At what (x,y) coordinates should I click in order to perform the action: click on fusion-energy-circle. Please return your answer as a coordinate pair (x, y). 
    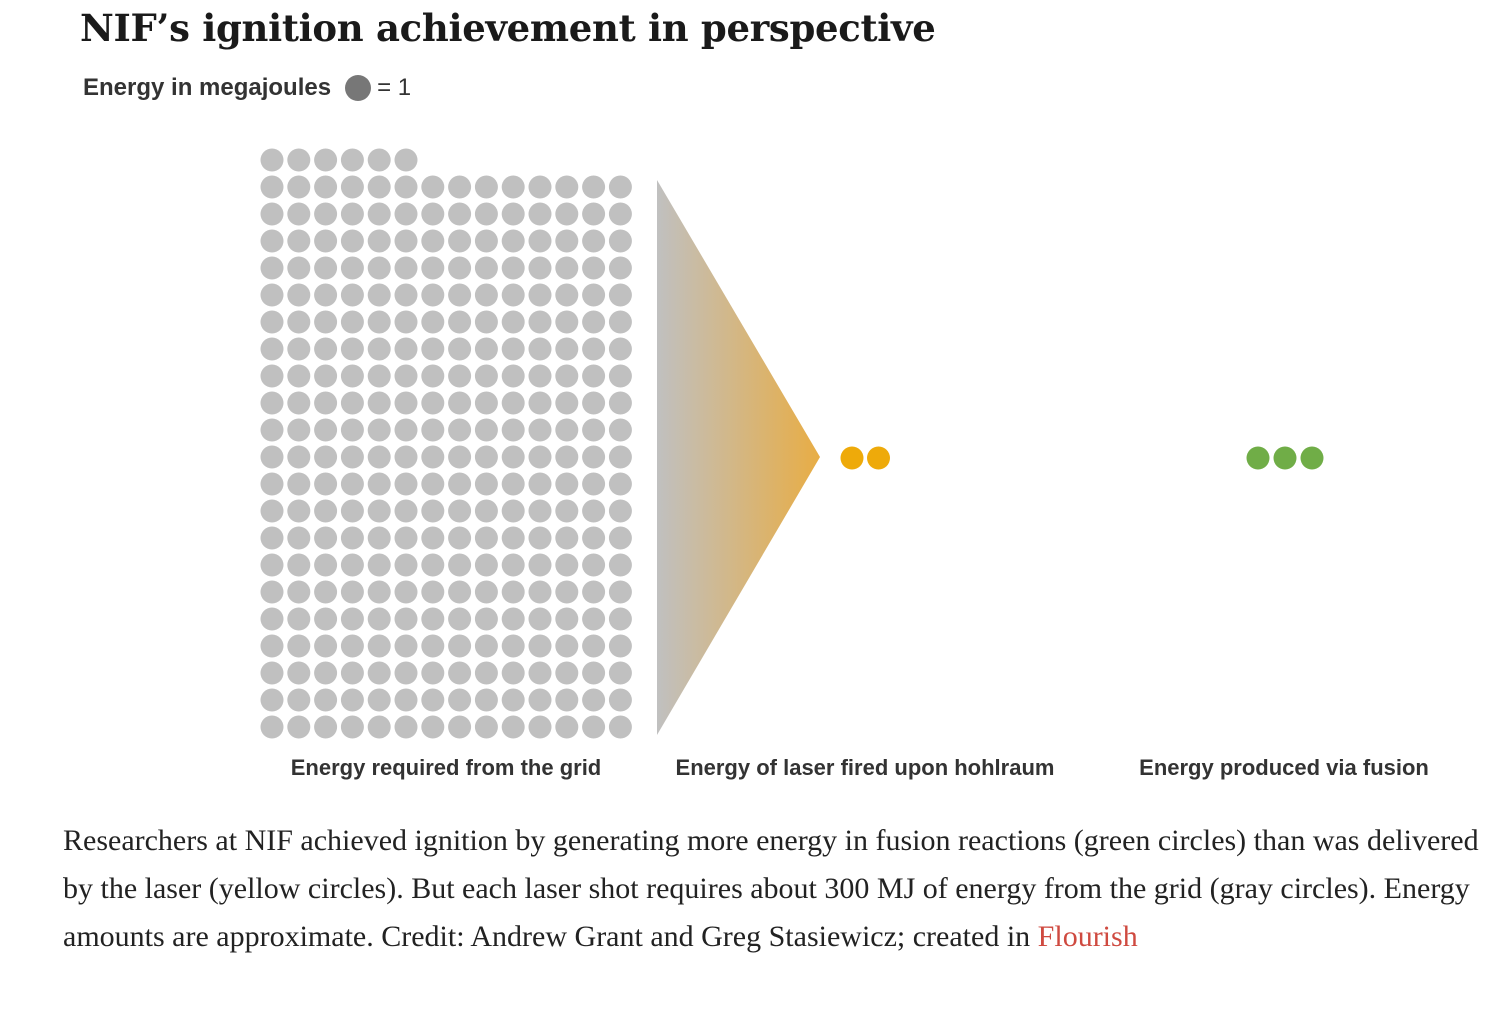
    Looking at the image, I should click on (1312, 458).